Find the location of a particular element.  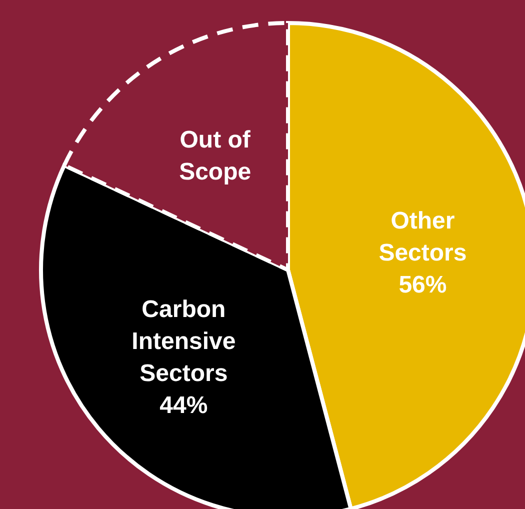

data-label: 44% is located at coordinates (184, 405).